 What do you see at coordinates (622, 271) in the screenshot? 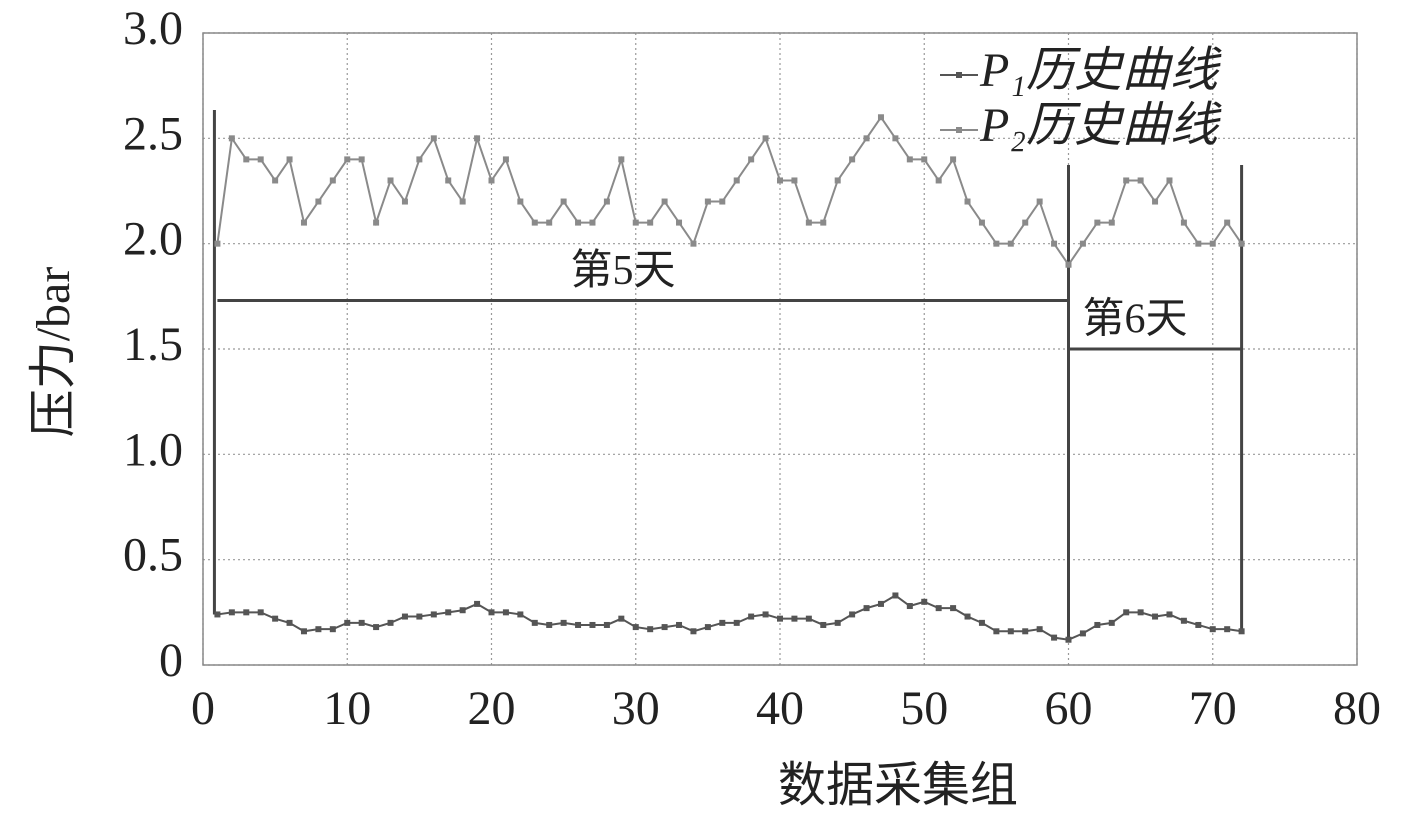
I see `annotation-text: 第5天` at bounding box center [622, 271].